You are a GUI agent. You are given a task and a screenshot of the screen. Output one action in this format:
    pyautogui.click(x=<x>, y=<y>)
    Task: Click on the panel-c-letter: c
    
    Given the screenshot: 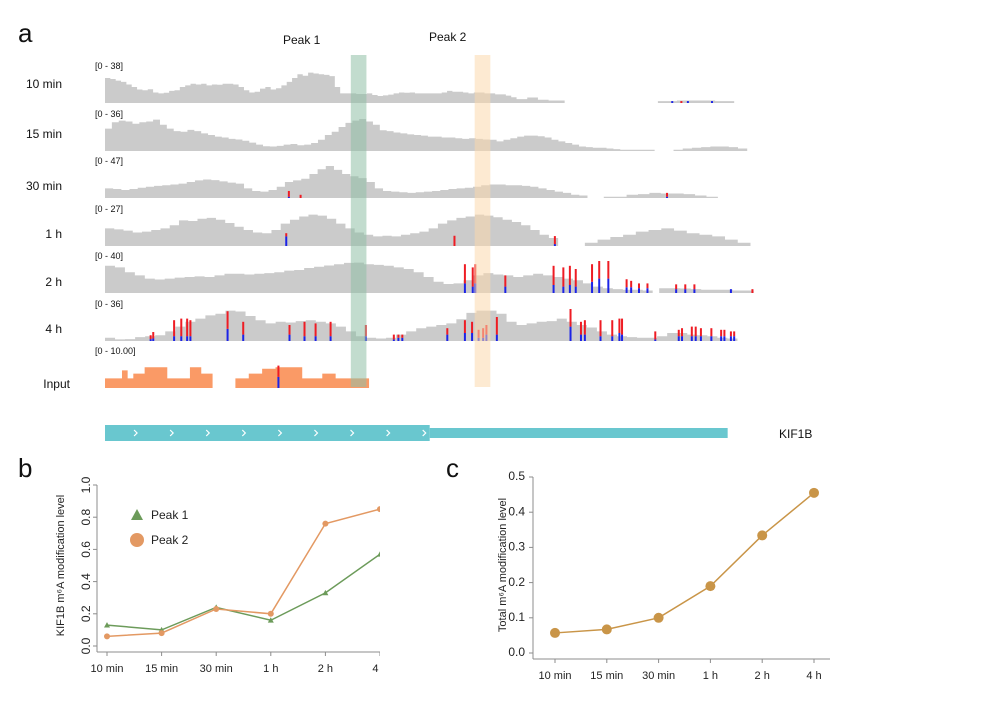 What is the action you would take?
    pyautogui.click(x=452, y=468)
    